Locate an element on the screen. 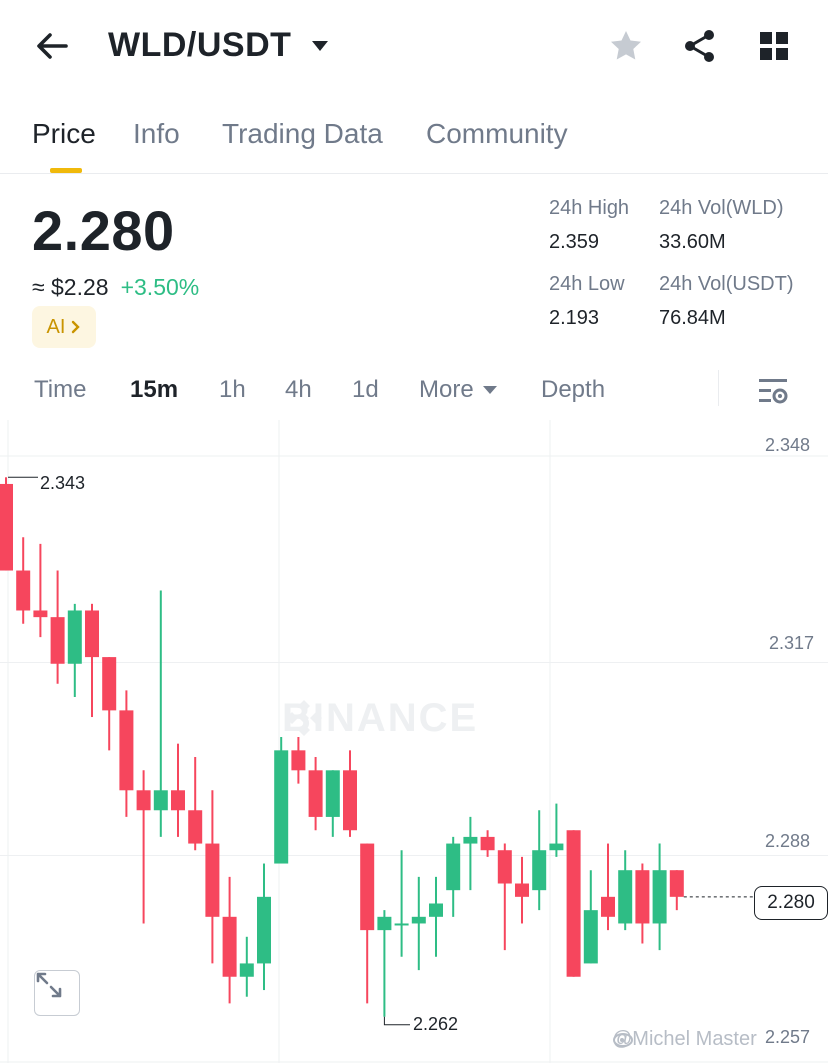 This screenshot has height=1063, width=828. ai-button: AI is located at coordinates (64, 327).